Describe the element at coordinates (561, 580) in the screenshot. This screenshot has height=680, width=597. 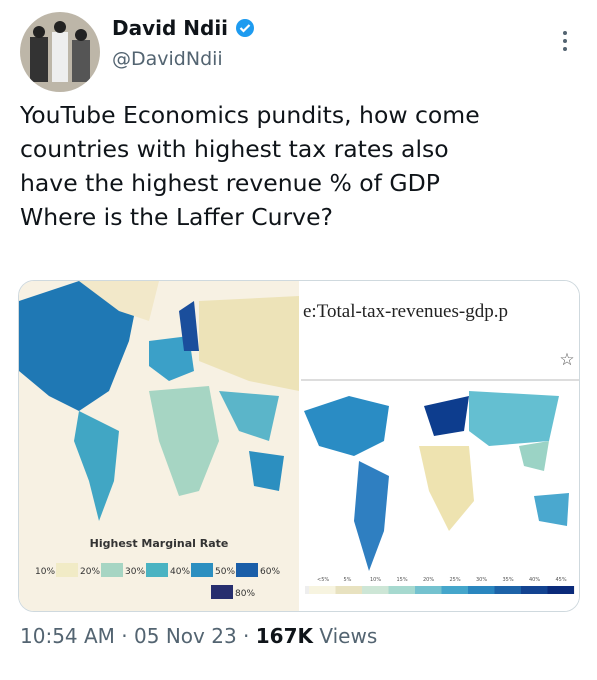
I see `scale-label: 45%` at that location.